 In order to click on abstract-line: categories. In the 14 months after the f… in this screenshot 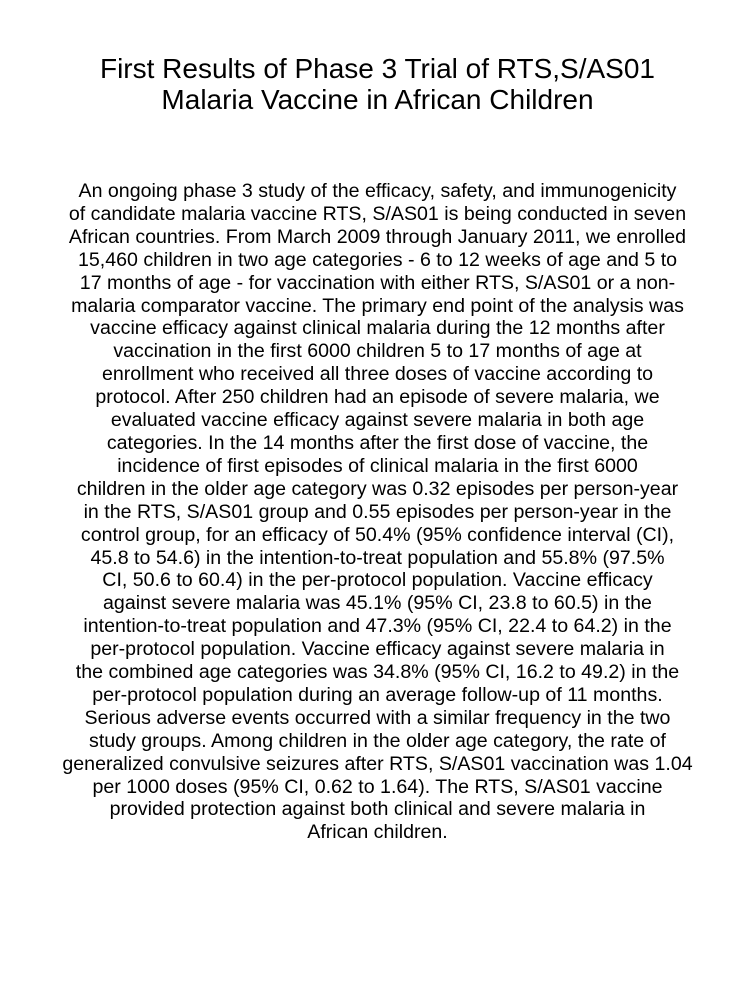, I will do `click(377, 442)`.